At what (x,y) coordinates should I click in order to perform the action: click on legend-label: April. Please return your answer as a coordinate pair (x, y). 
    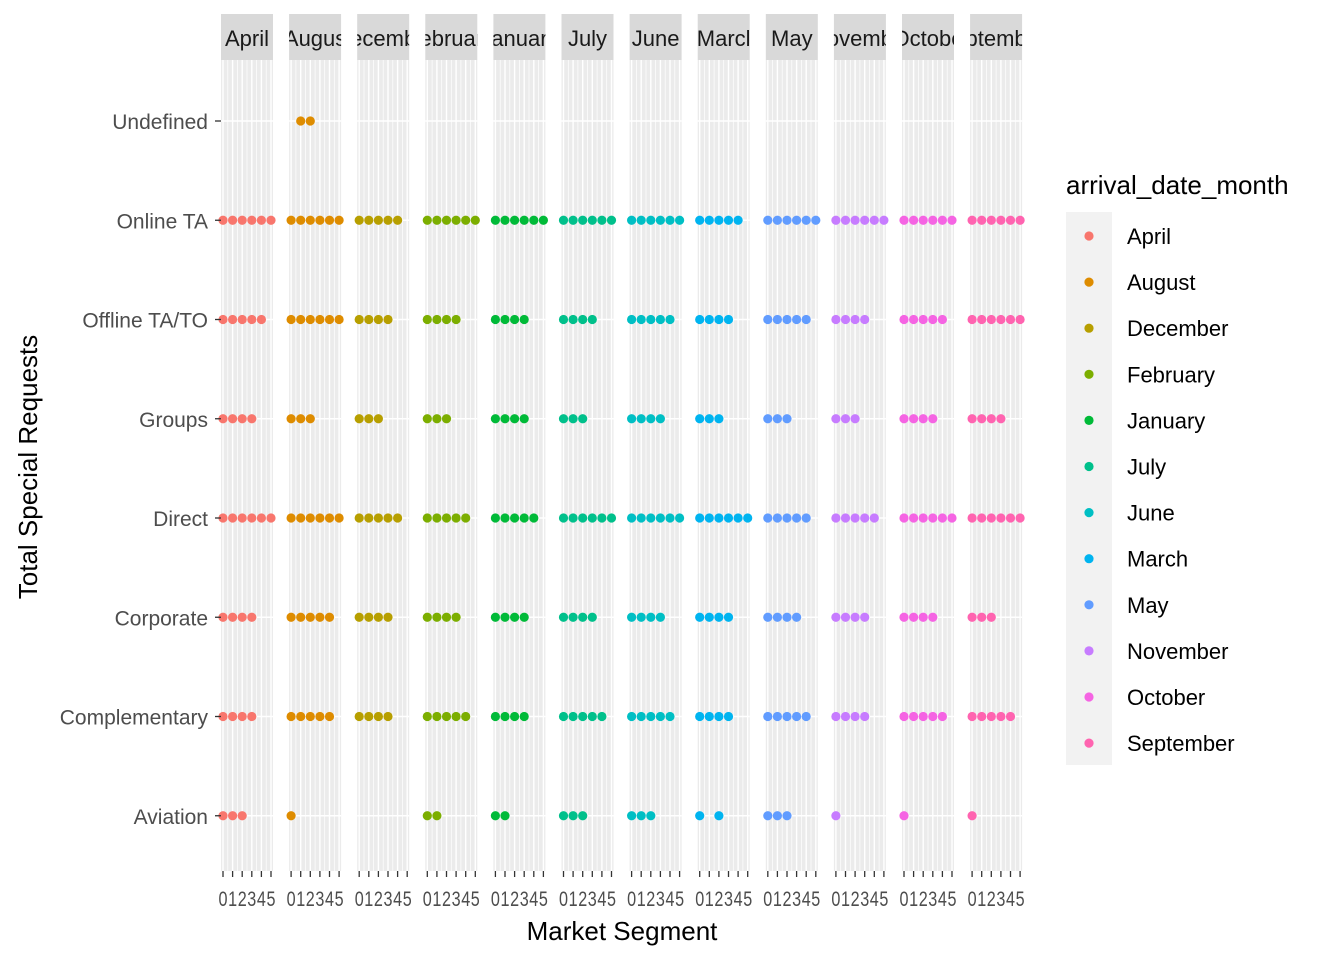
    Looking at the image, I should click on (1149, 236).